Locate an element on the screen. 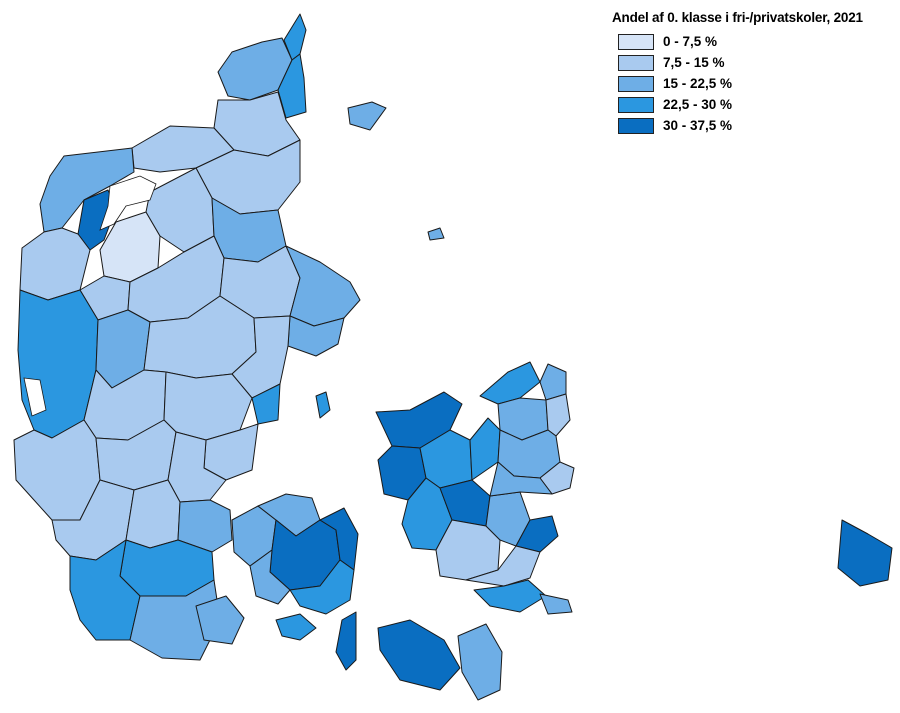  region-odder is located at coordinates (266, 404).